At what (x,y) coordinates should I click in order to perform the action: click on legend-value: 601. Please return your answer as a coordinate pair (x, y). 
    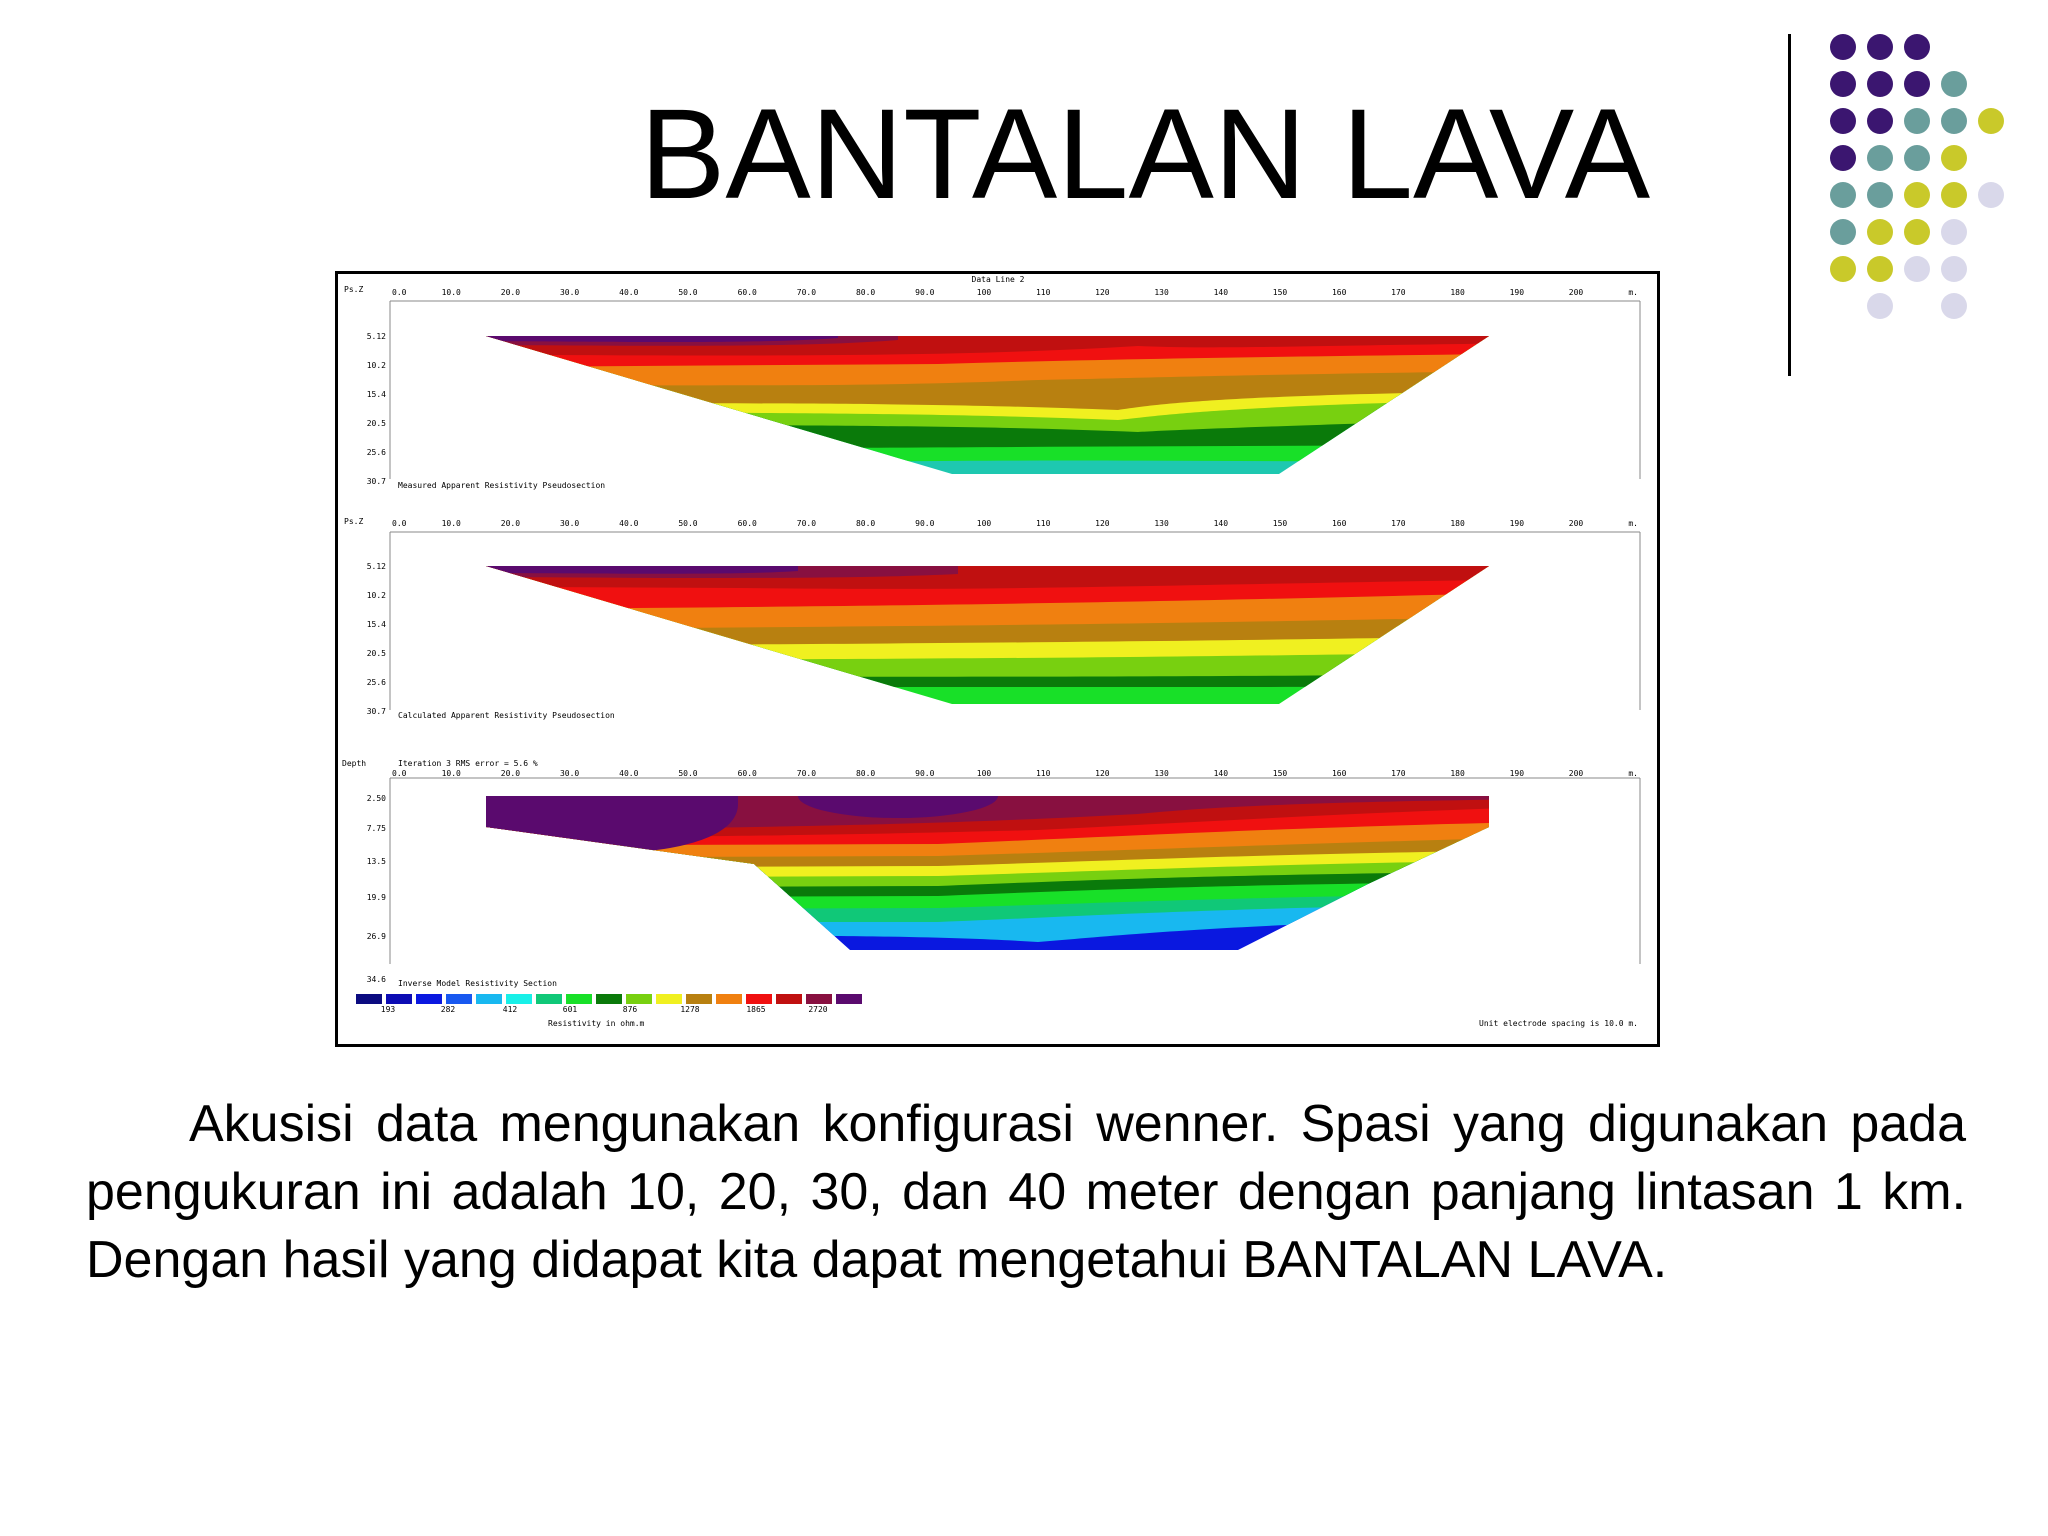
    Looking at the image, I should click on (570, 1009).